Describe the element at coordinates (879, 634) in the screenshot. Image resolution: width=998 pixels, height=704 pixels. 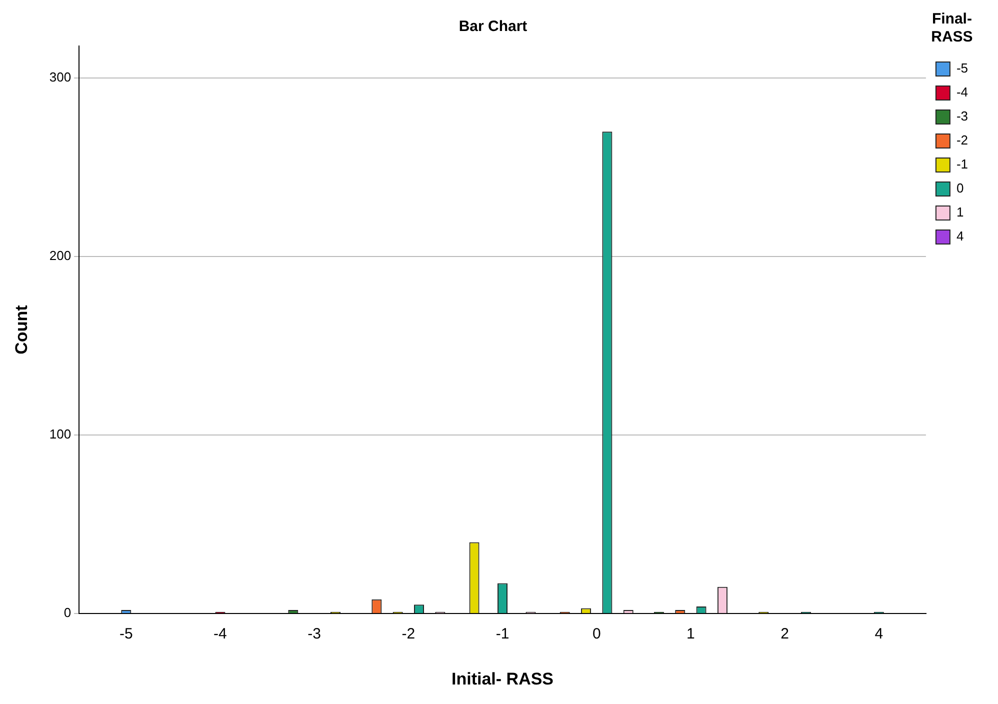
I see `x-tick-label: 4` at that location.